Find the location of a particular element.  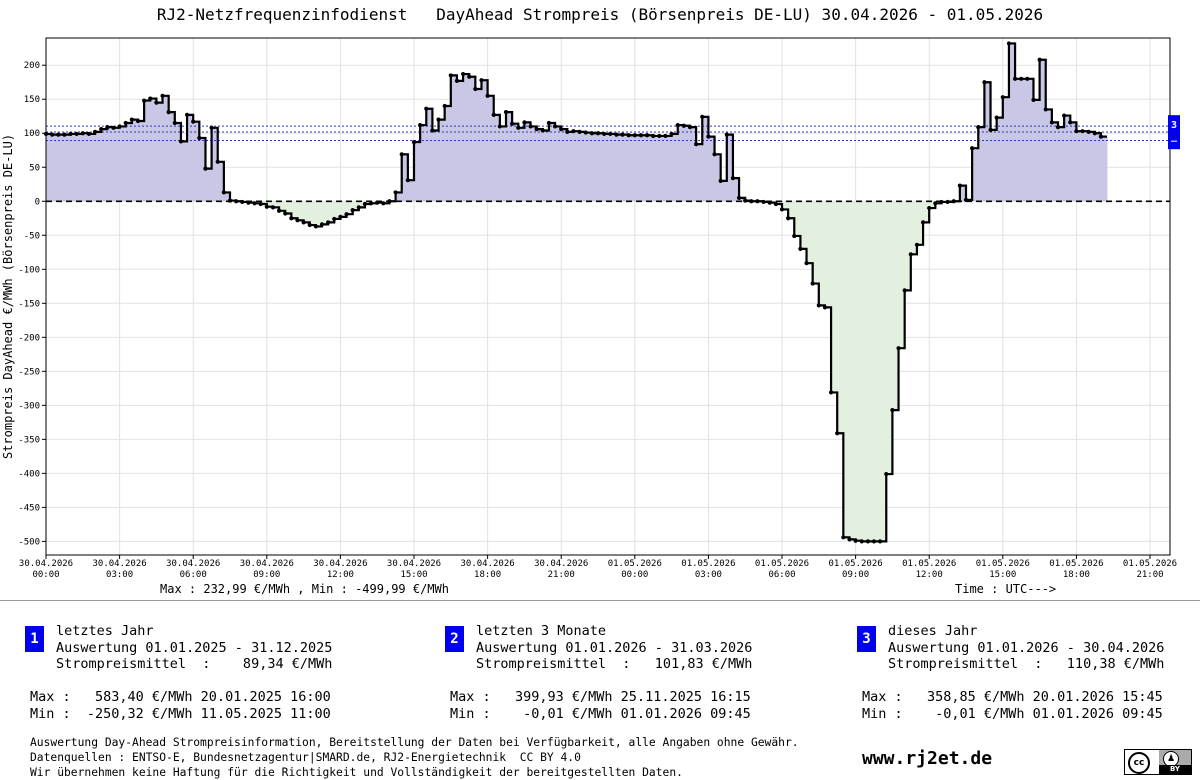

panel-2-range: Auswertung 01.01.2026 - 31.03.2026 is located at coordinates (614, 648).